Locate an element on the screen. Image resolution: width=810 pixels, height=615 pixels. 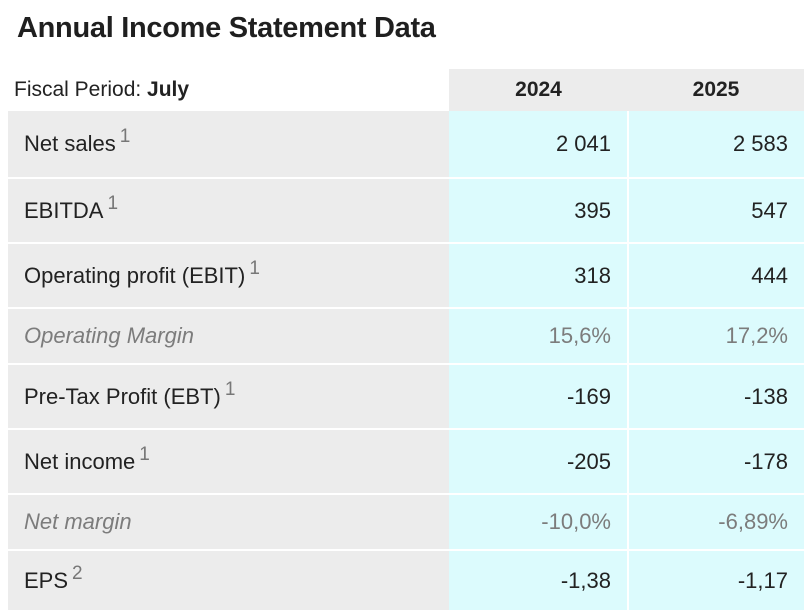
fiscal-period-header: Fiscal Period: July is located at coordinates (228, 90).